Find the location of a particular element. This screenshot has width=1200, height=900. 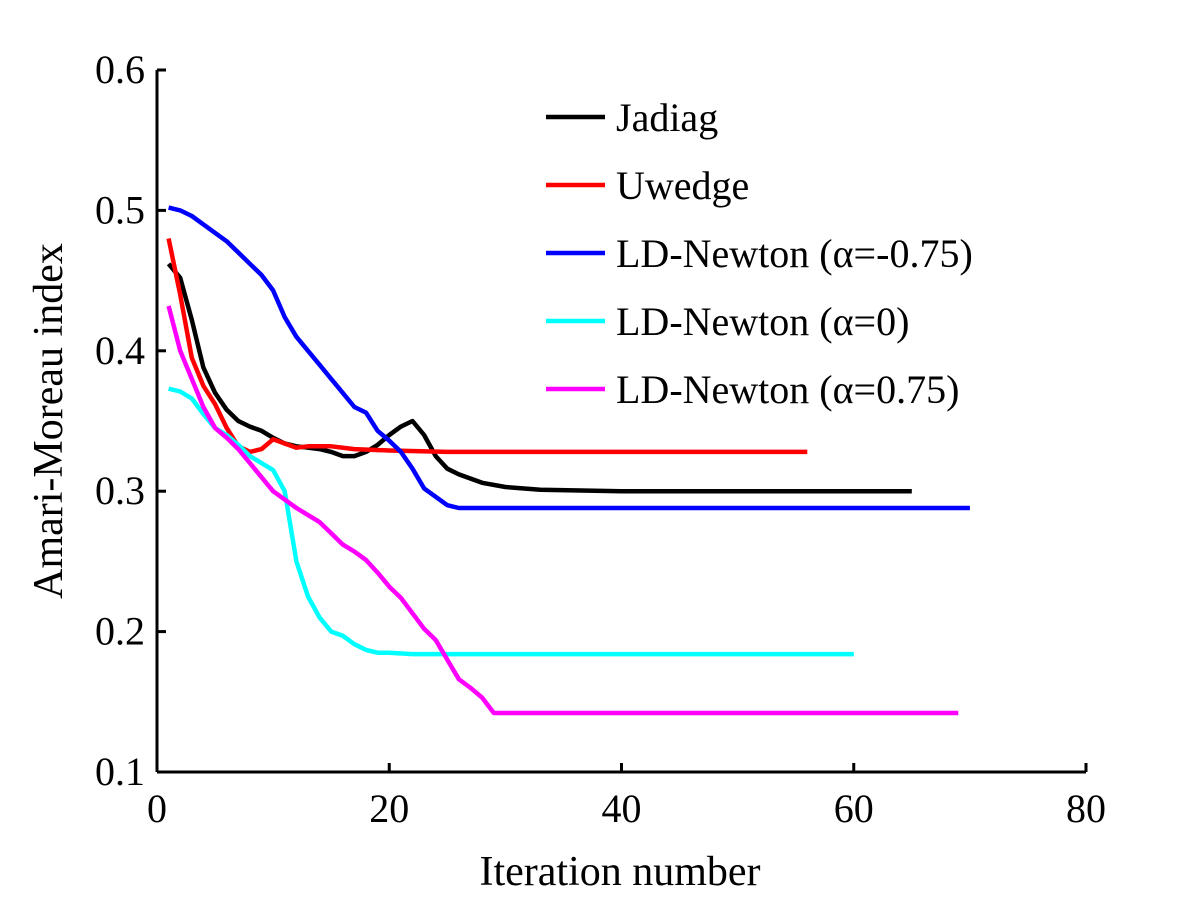

y-tick-label-4: 0.5 is located at coordinates (120, 209).